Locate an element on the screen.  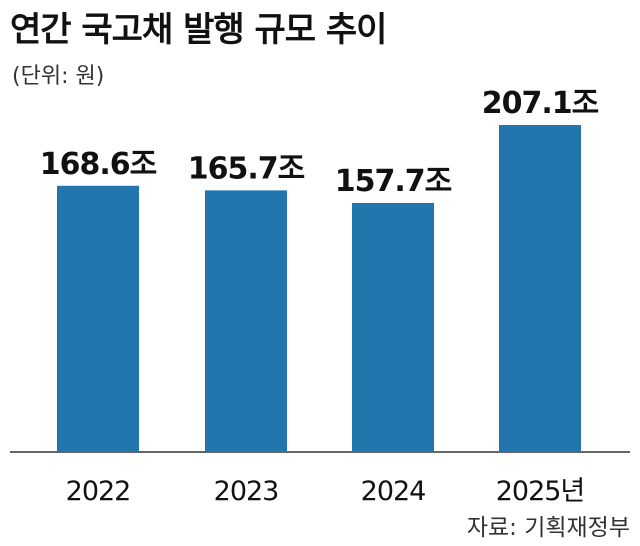
bar-2022 is located at coordinates (98, 318).